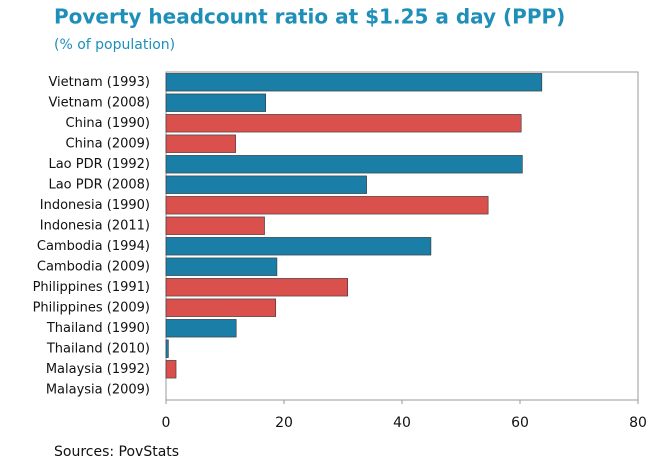 The image size is (652, 465). Describe the element at coordinates (99, 164) in the screenshot. I see `y-tick-label: Lao PDR (1992)` at that location.